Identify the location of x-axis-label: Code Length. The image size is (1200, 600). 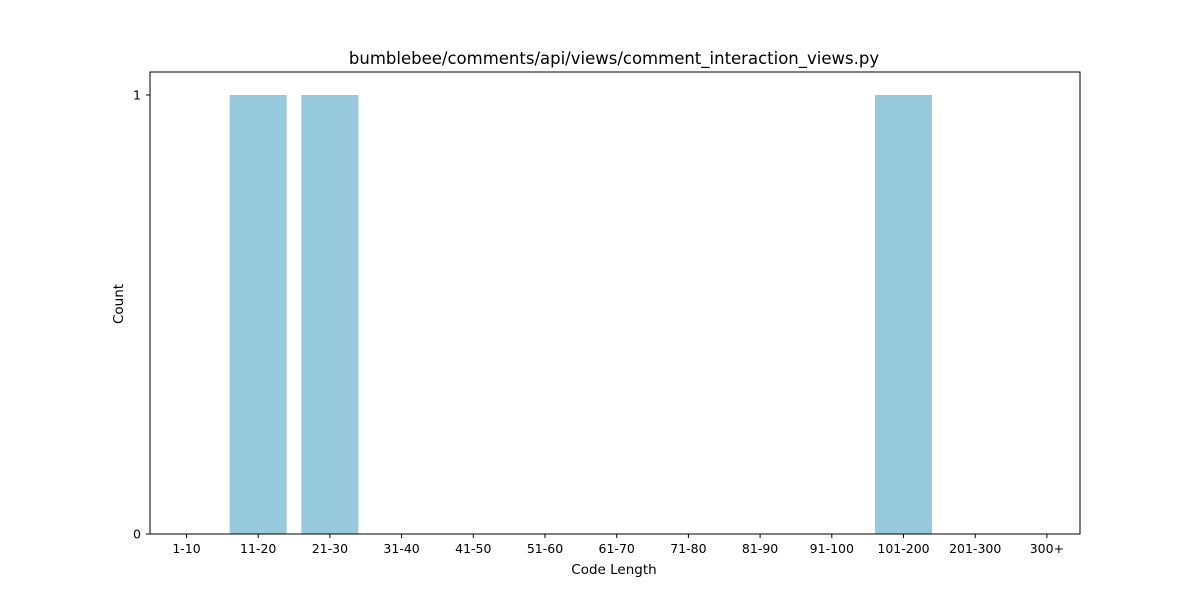
(613, 570).